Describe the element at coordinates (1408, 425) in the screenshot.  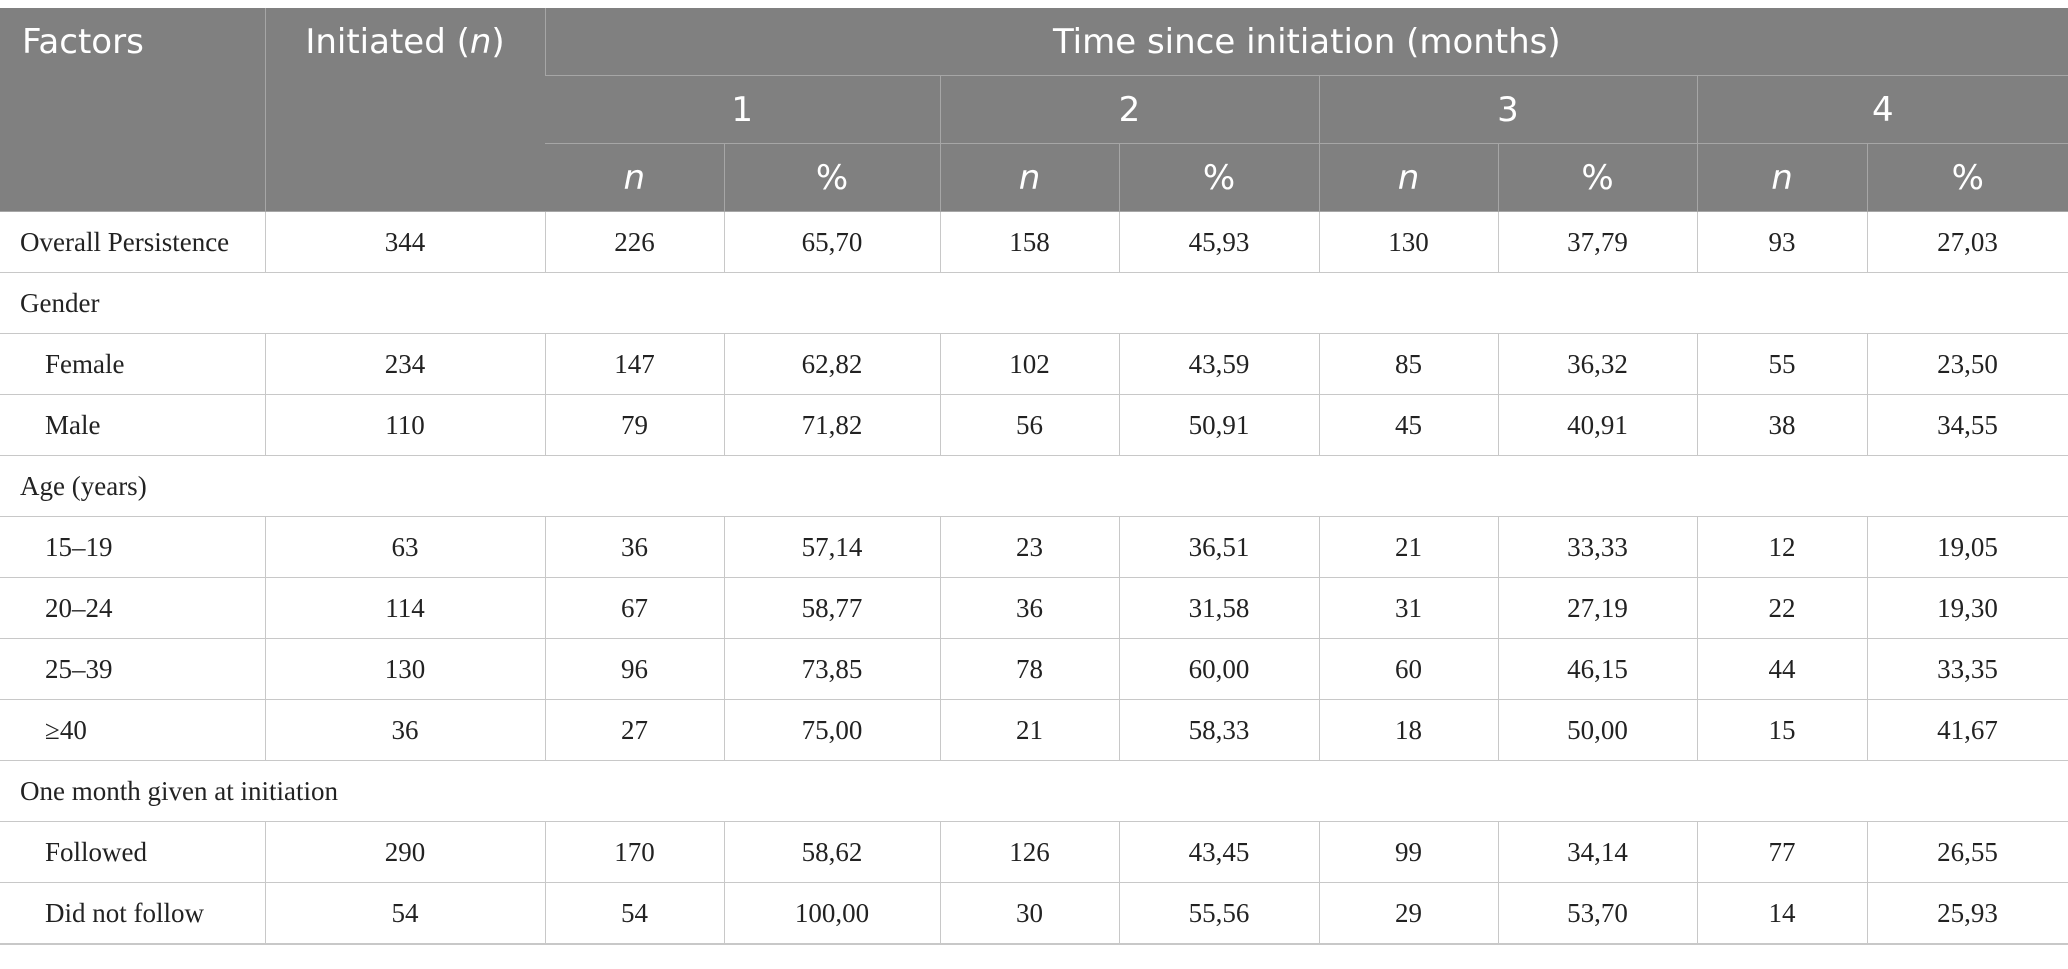
I see `cell-m3-n: 45` at that location.